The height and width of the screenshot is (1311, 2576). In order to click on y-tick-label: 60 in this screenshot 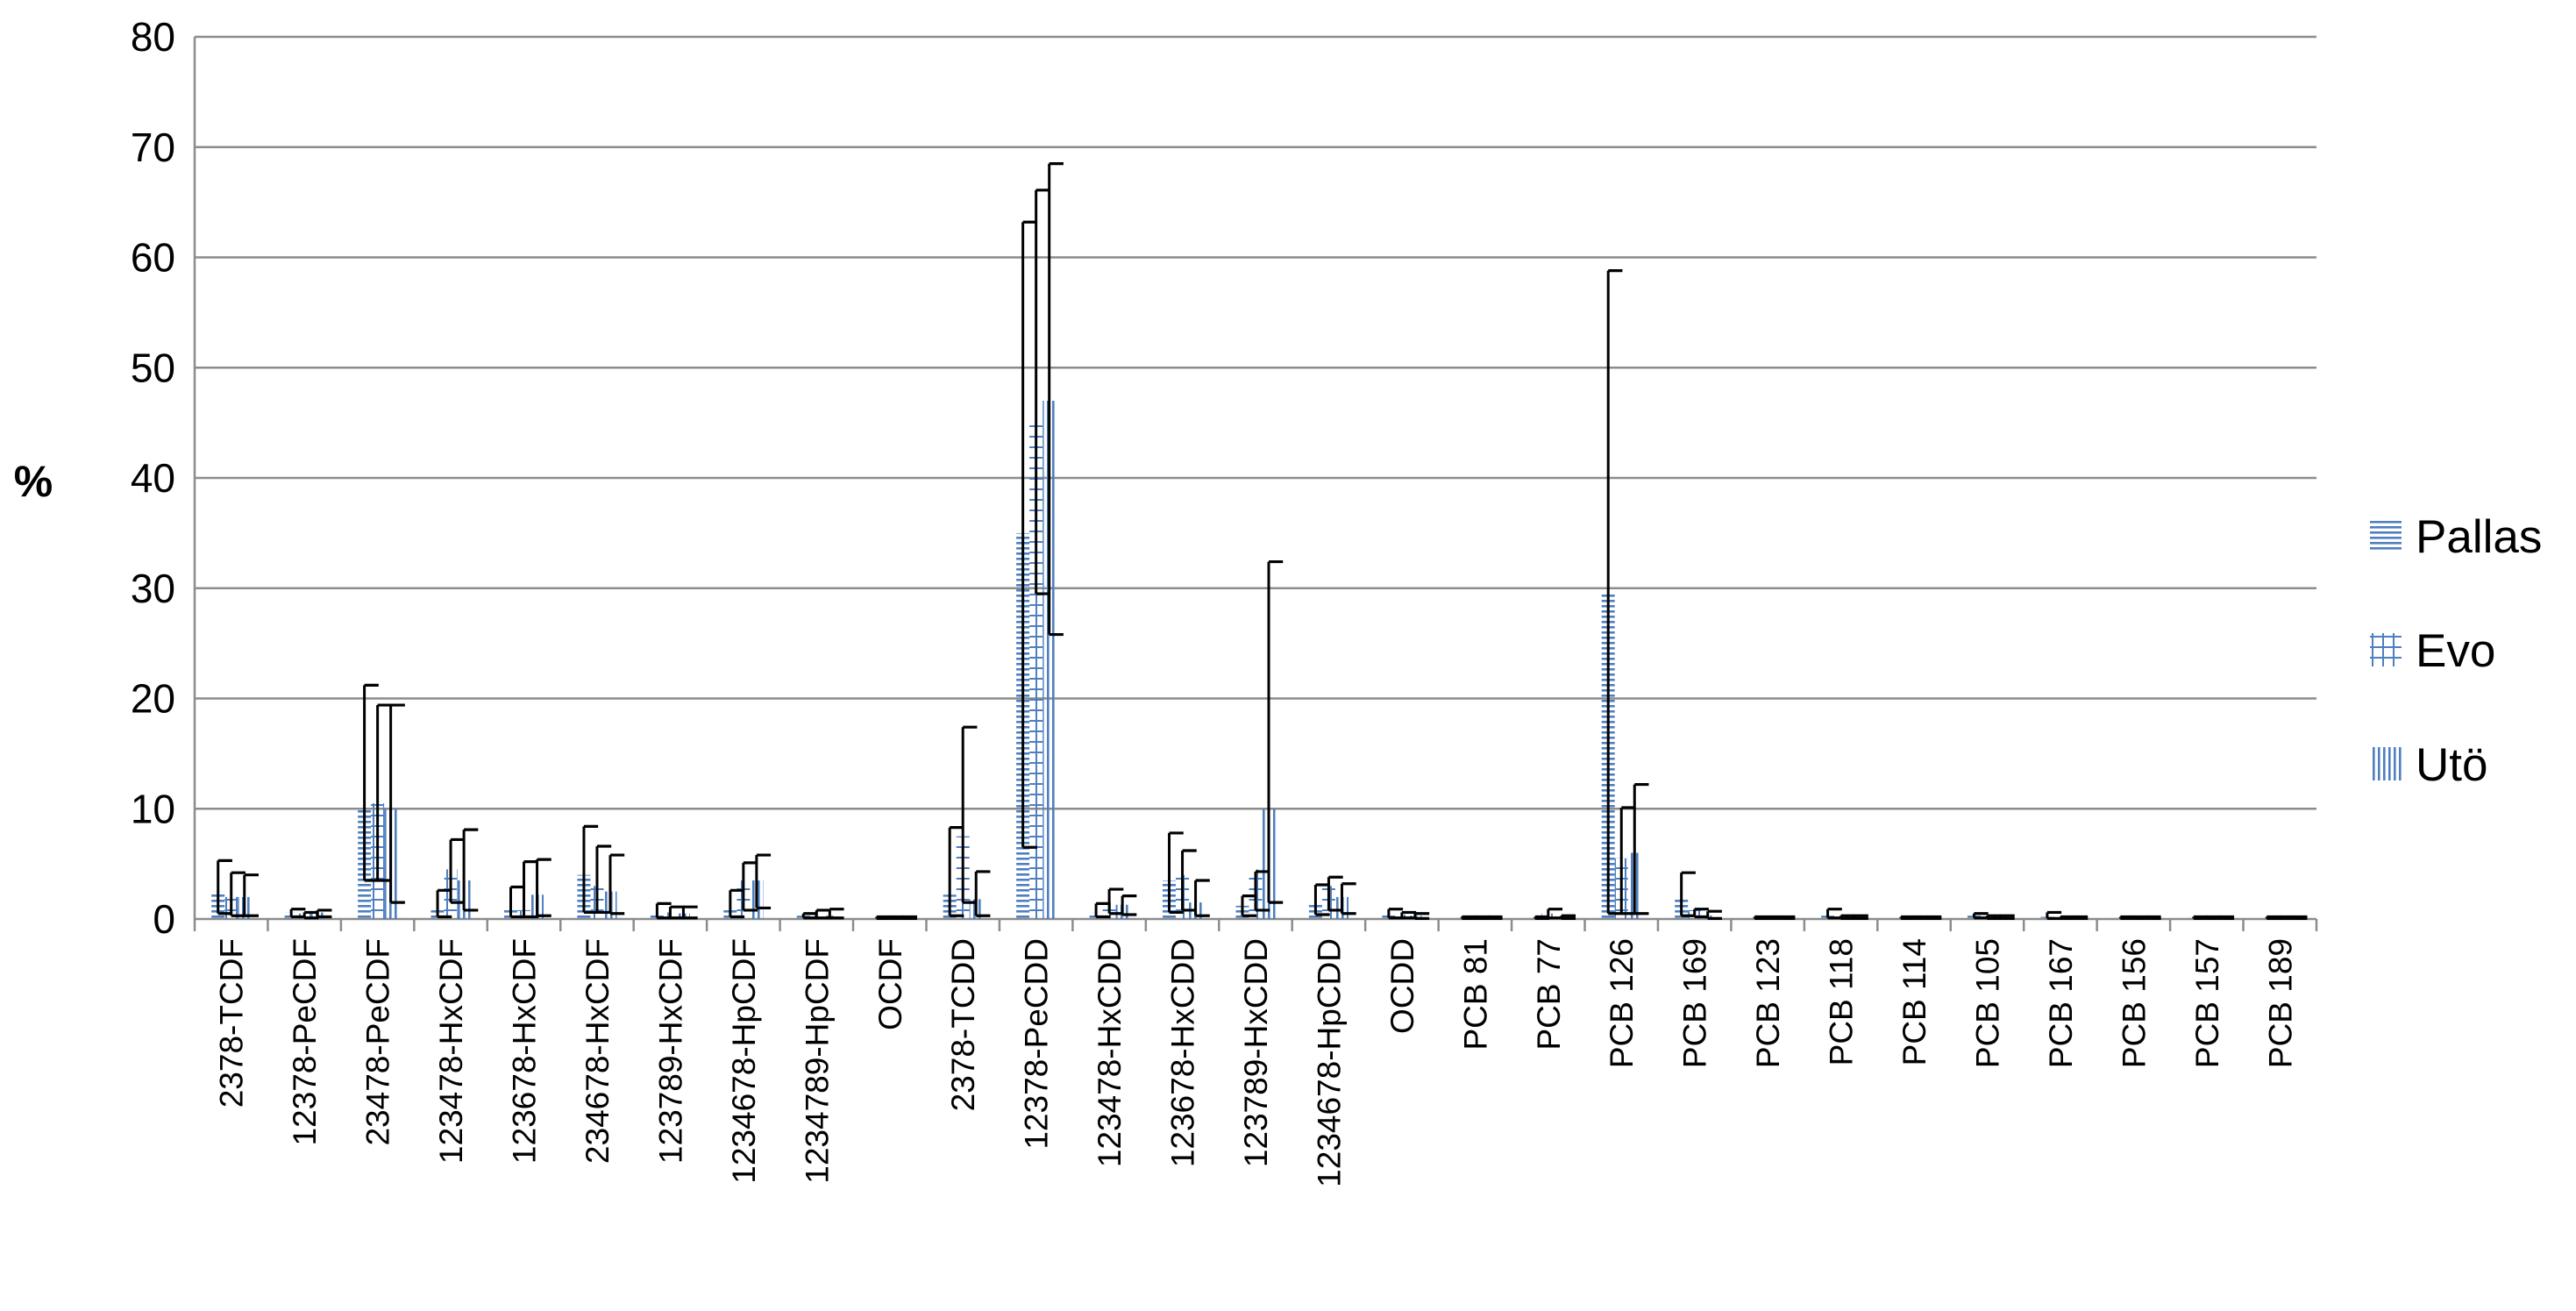, I will do `click(153, 258)`.